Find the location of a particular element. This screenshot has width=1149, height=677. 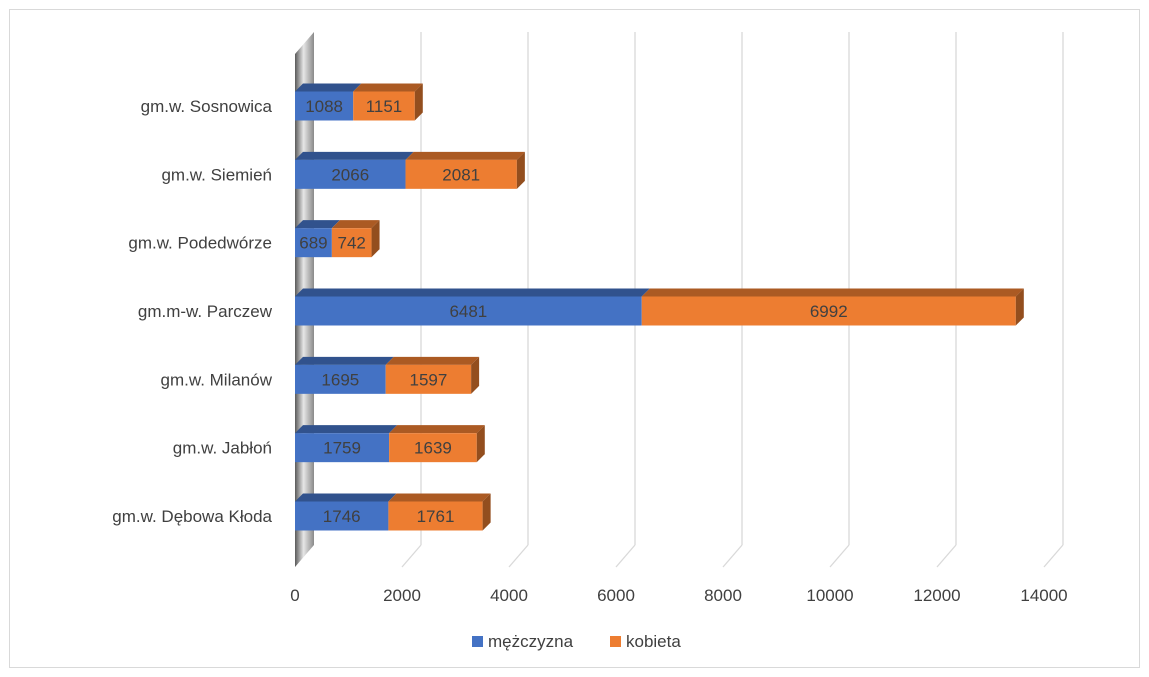

data-label: 6992 is located at coordinates (829, 311).